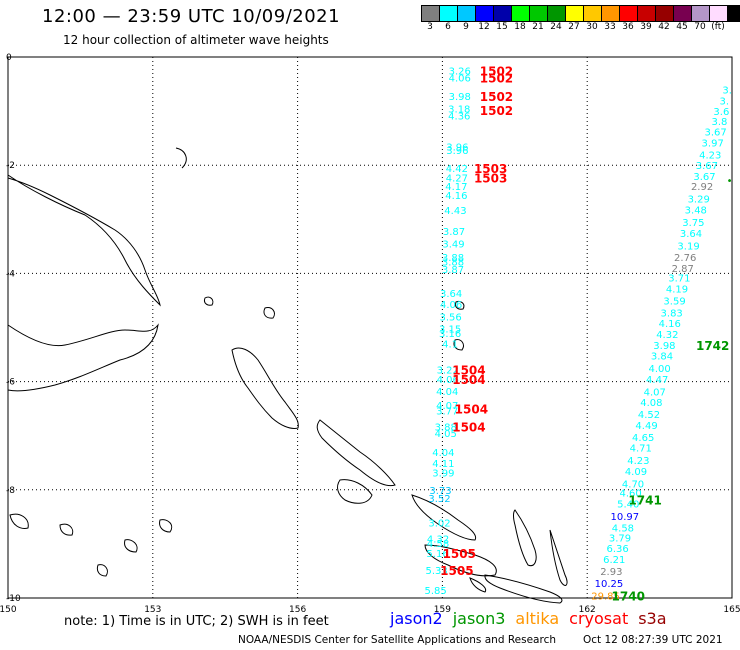 The height and width of the screenshot is (650, 740). What do you see at coordinates (649, 415) in the screenshot?
I see `wave-height-label: 4.52` at bounding box center [649, 415].